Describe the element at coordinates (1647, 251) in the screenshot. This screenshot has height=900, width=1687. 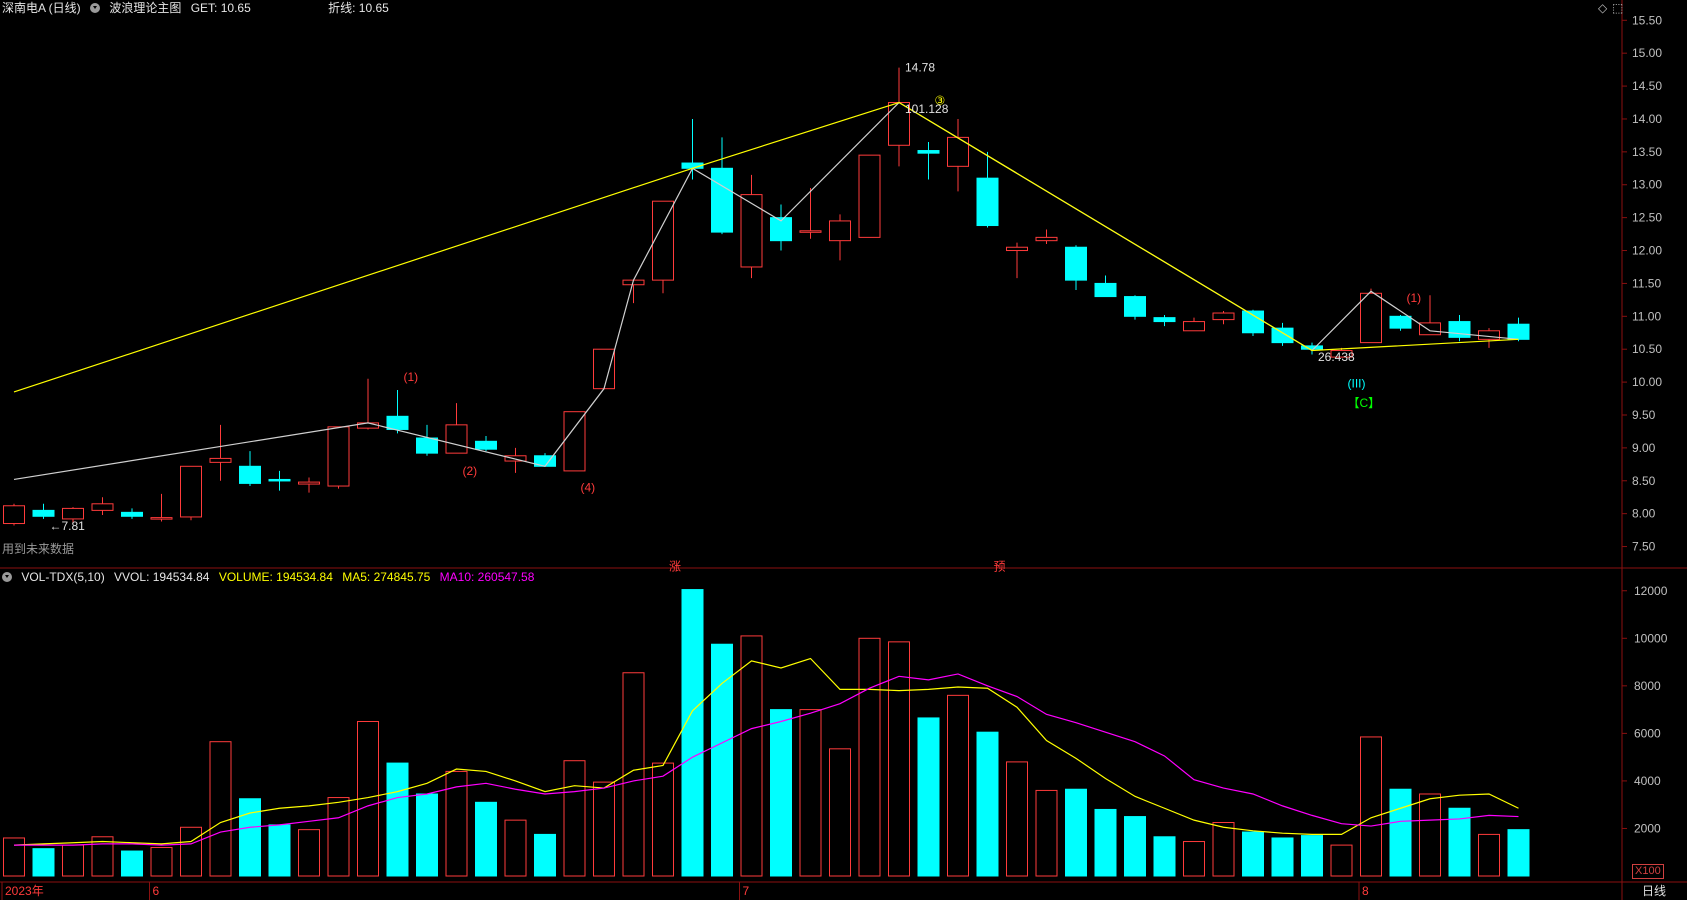
I see `price-tick-label: 12.00` at that location.